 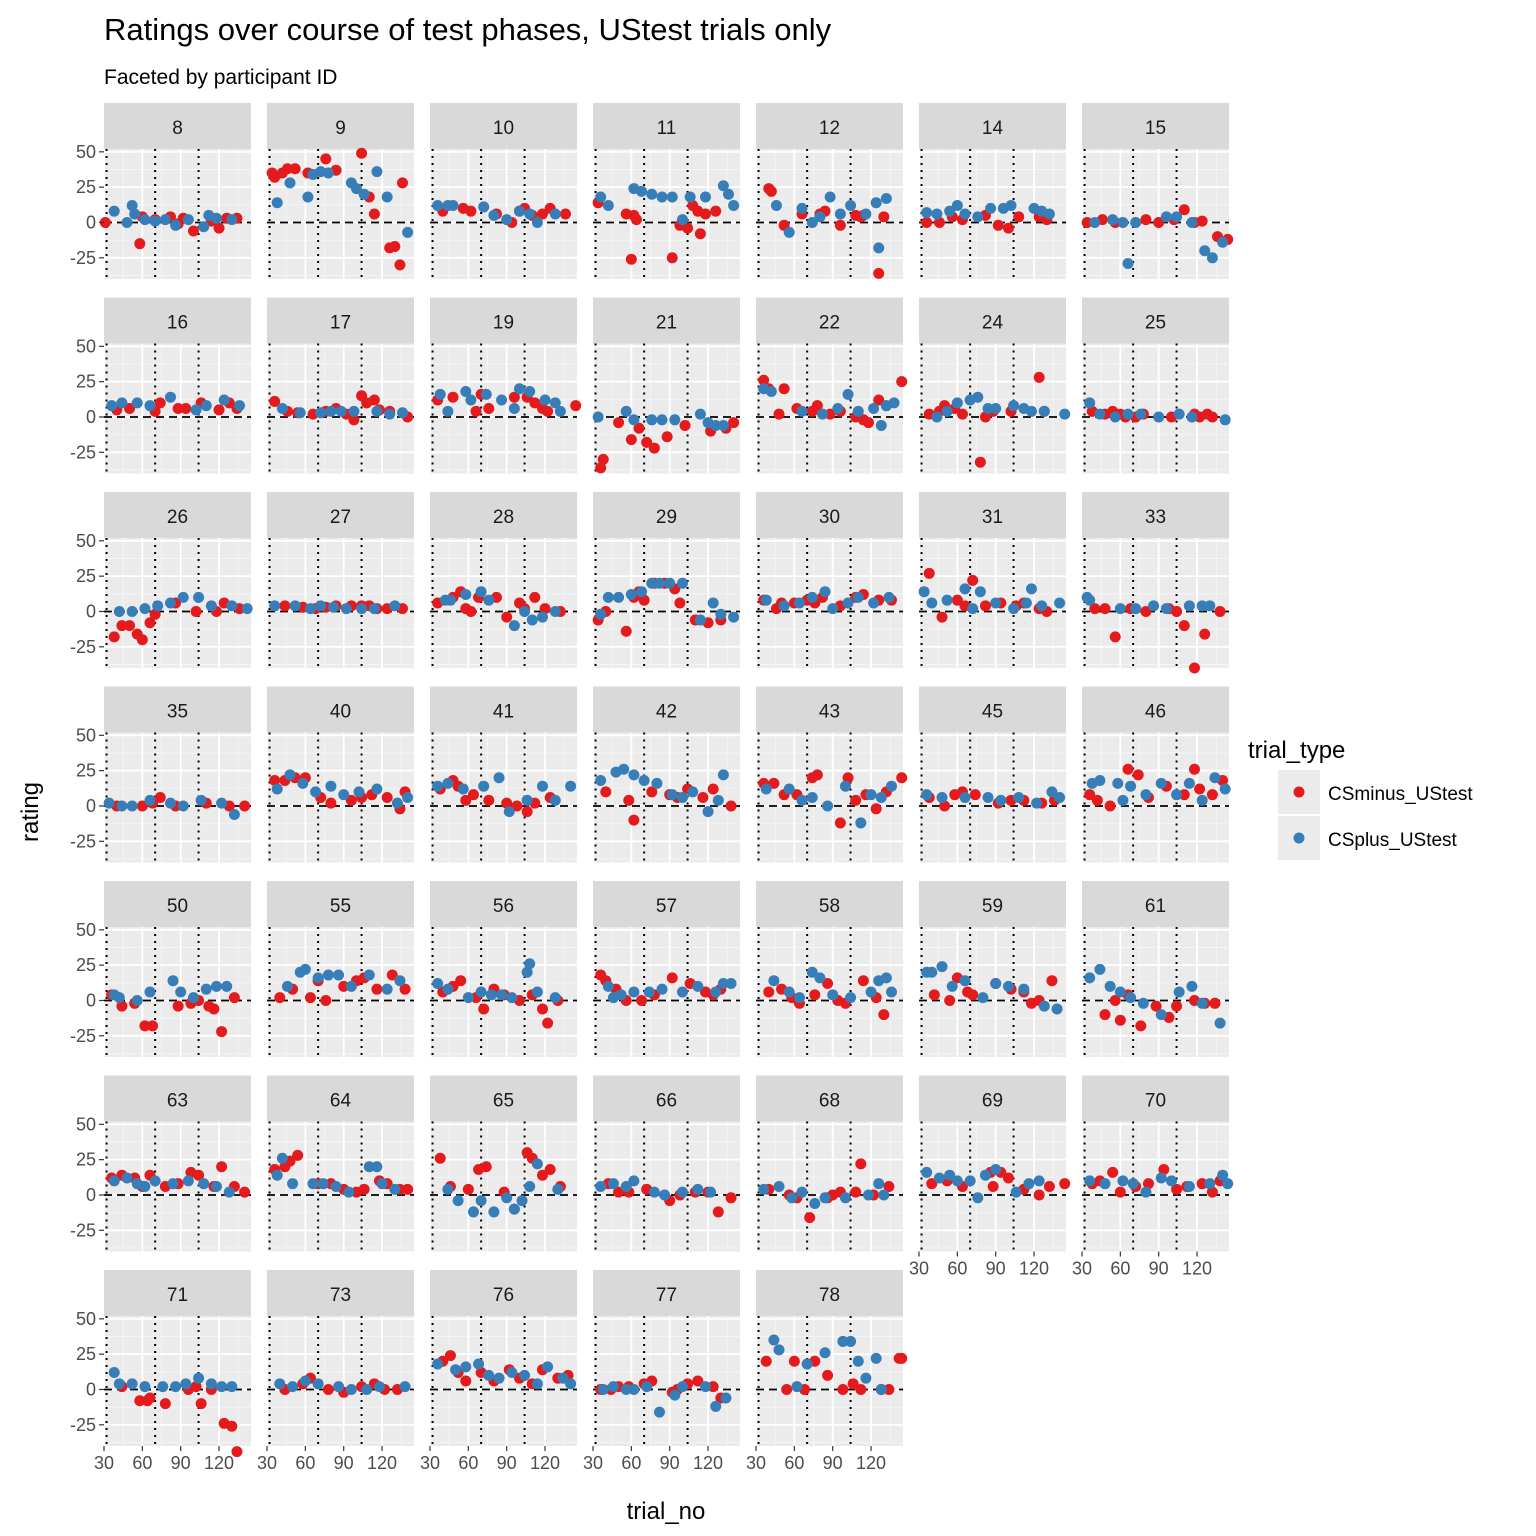 What do you see at coordinates (177, 1295) in the screenshot?
I see `facet-strip-label: 71` at bounding box center [177, 1295].